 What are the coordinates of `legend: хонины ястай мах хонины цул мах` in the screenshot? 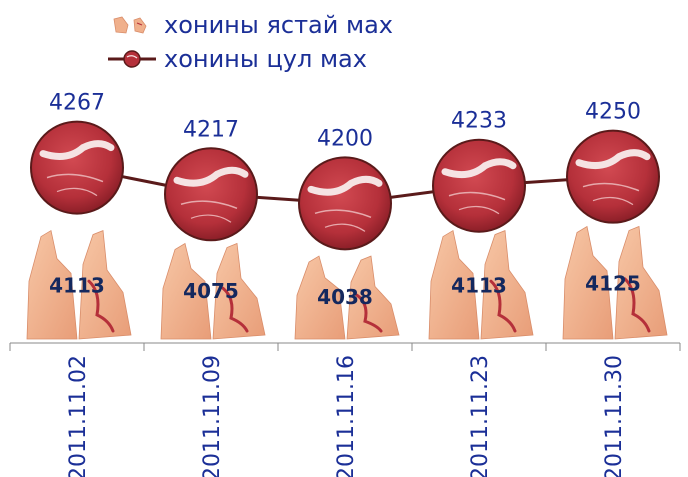 It's located at (249, 42).